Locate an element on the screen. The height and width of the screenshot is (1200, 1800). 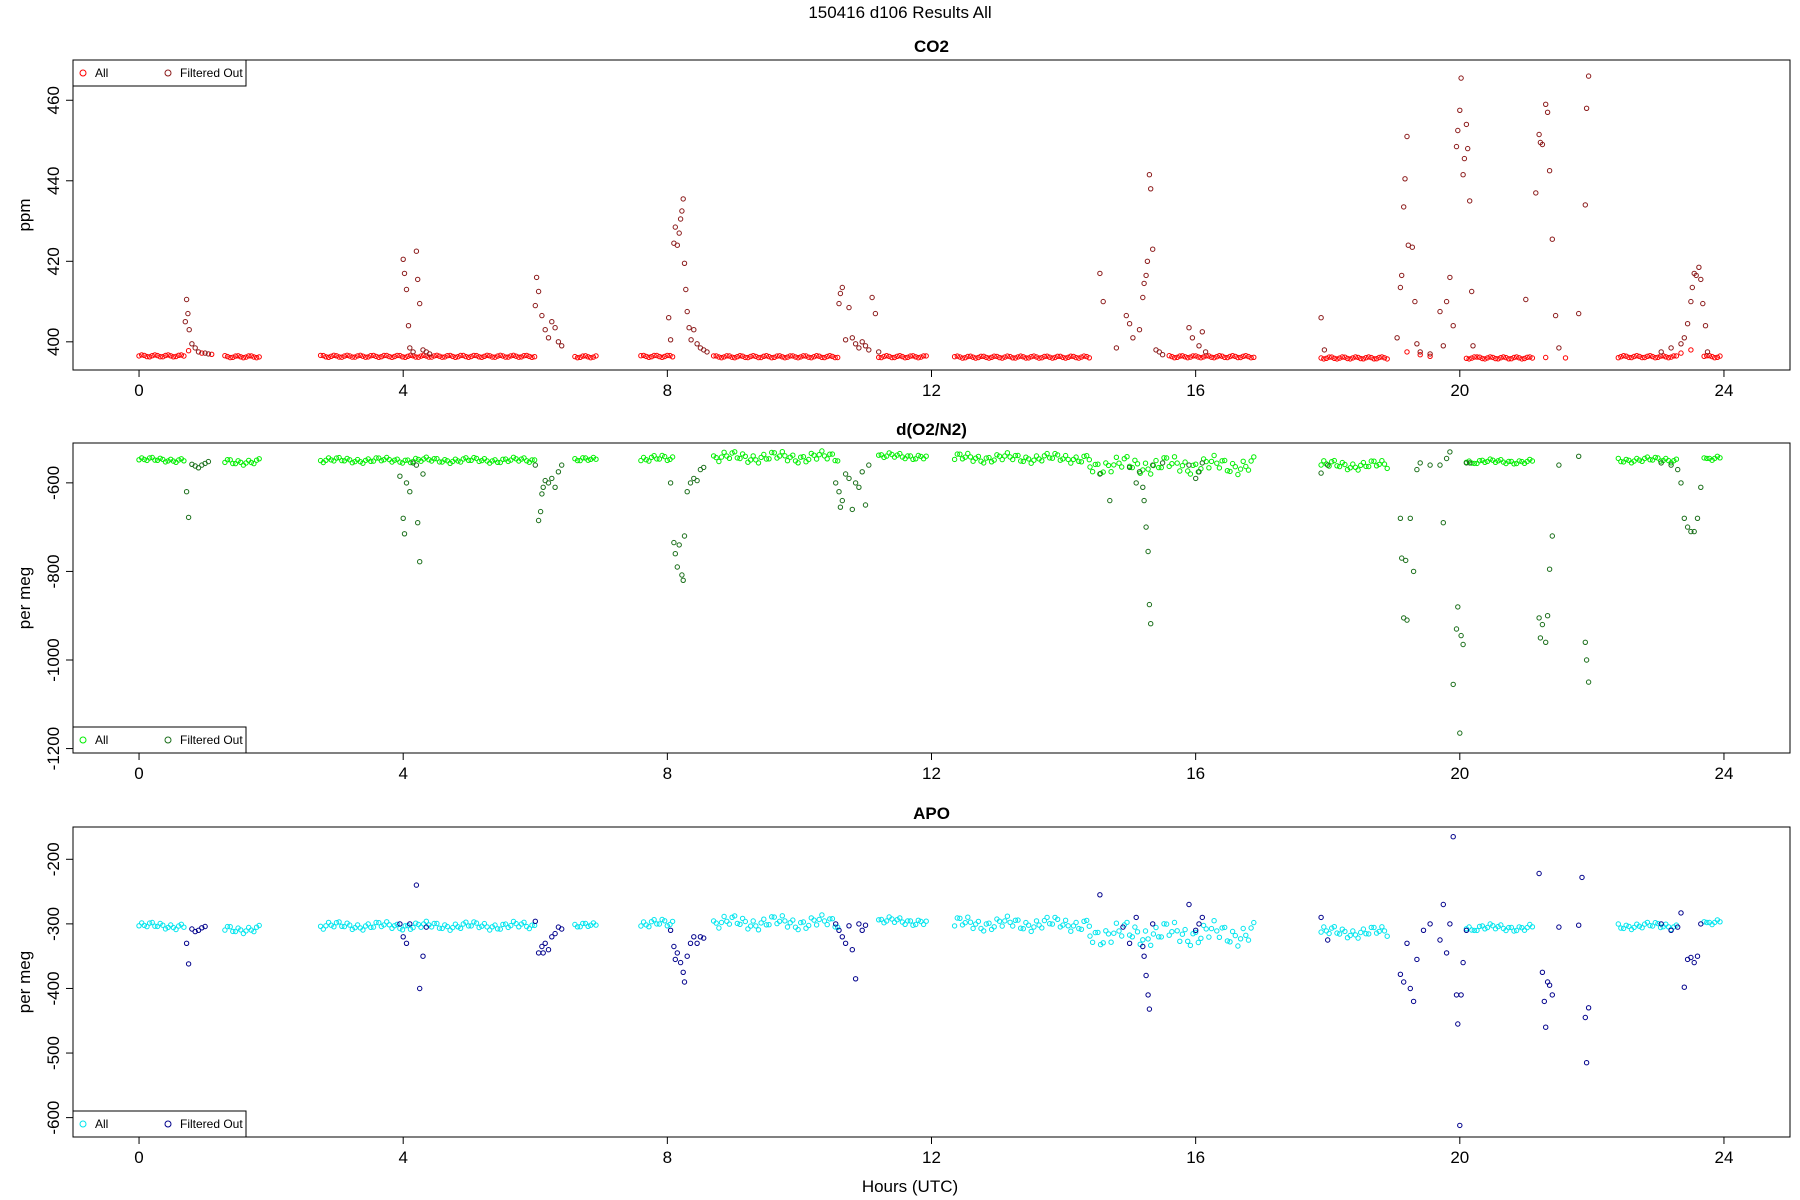
y-tick-label: 400 is located at coordinates (53, 342).